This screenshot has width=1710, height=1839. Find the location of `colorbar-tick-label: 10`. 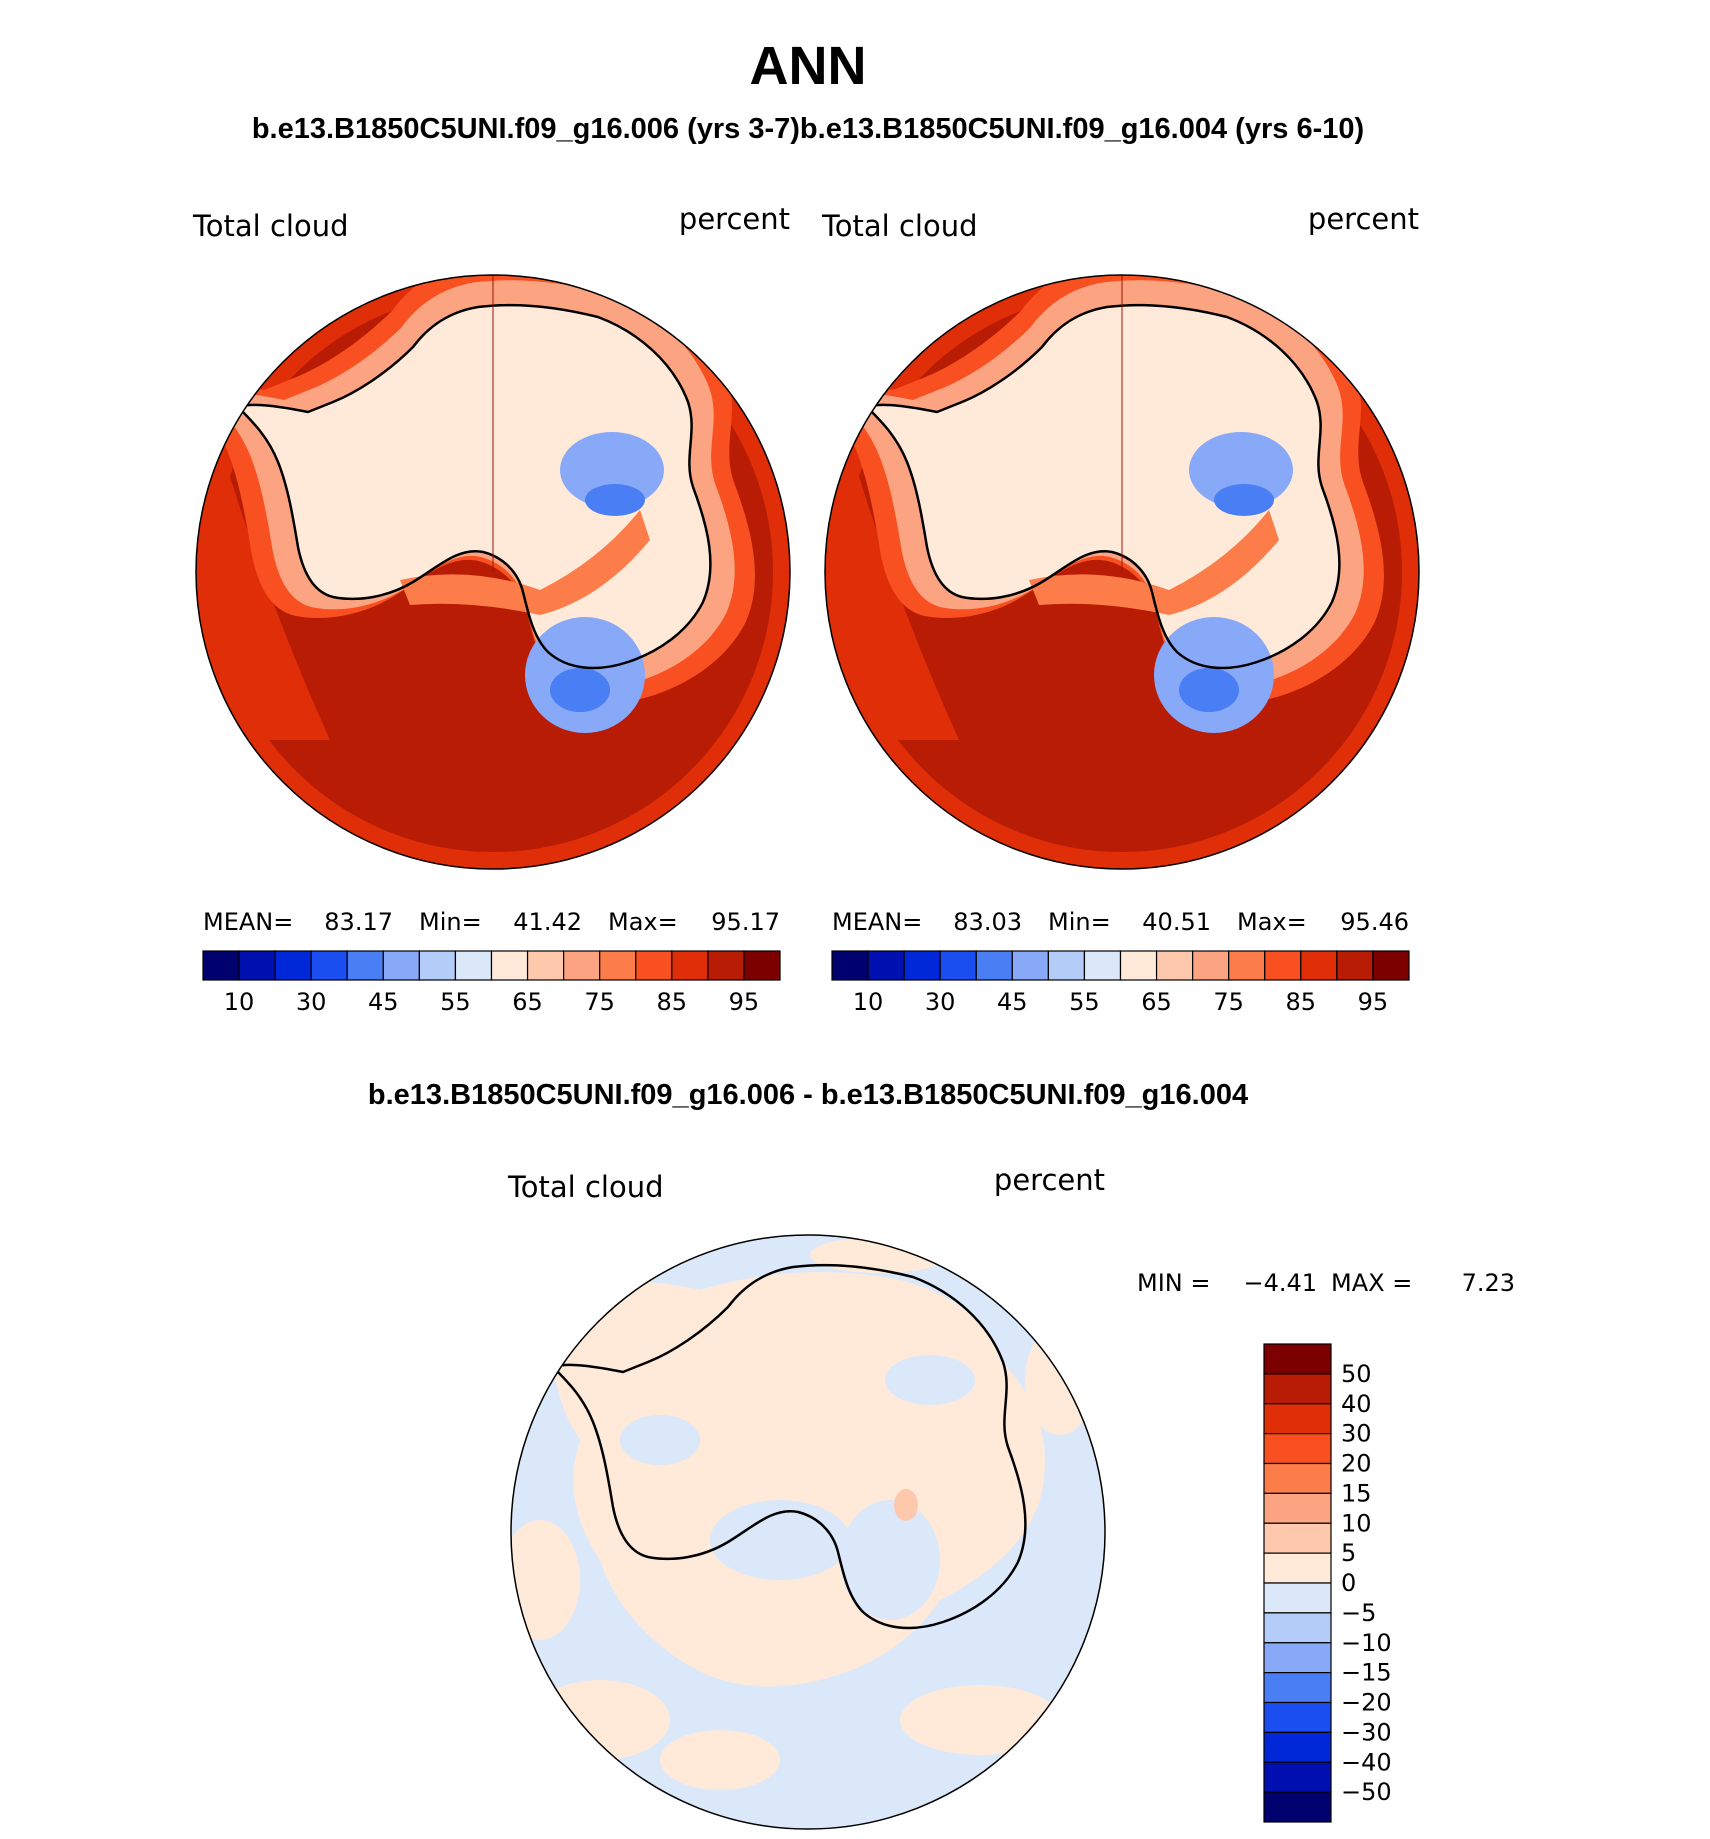

colorbar-tick-label: 10 is located at coordinates (239, 1002).